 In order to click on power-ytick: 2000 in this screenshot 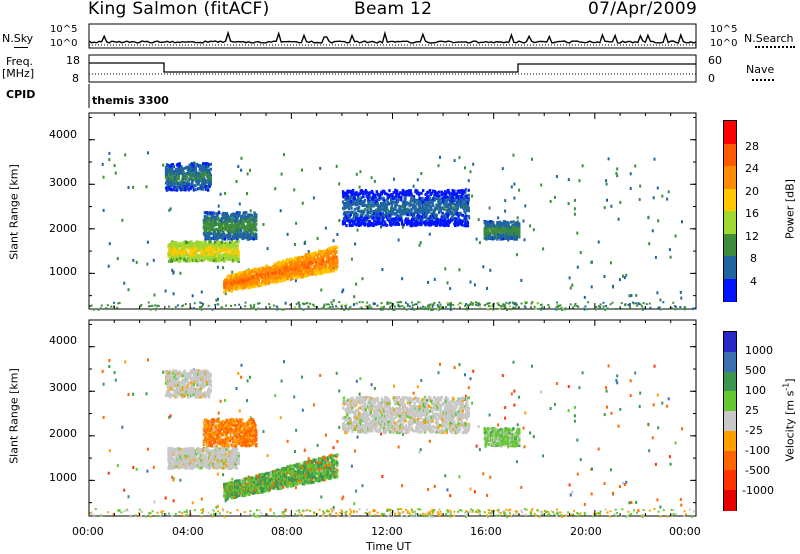, I will do `click(63, 228)`.